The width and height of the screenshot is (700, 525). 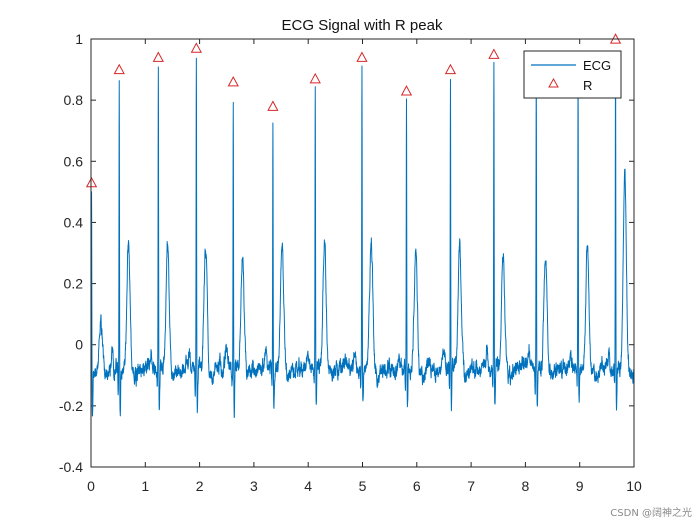 I want to click on y-tick-label: 1, so click(x=79, y=39).